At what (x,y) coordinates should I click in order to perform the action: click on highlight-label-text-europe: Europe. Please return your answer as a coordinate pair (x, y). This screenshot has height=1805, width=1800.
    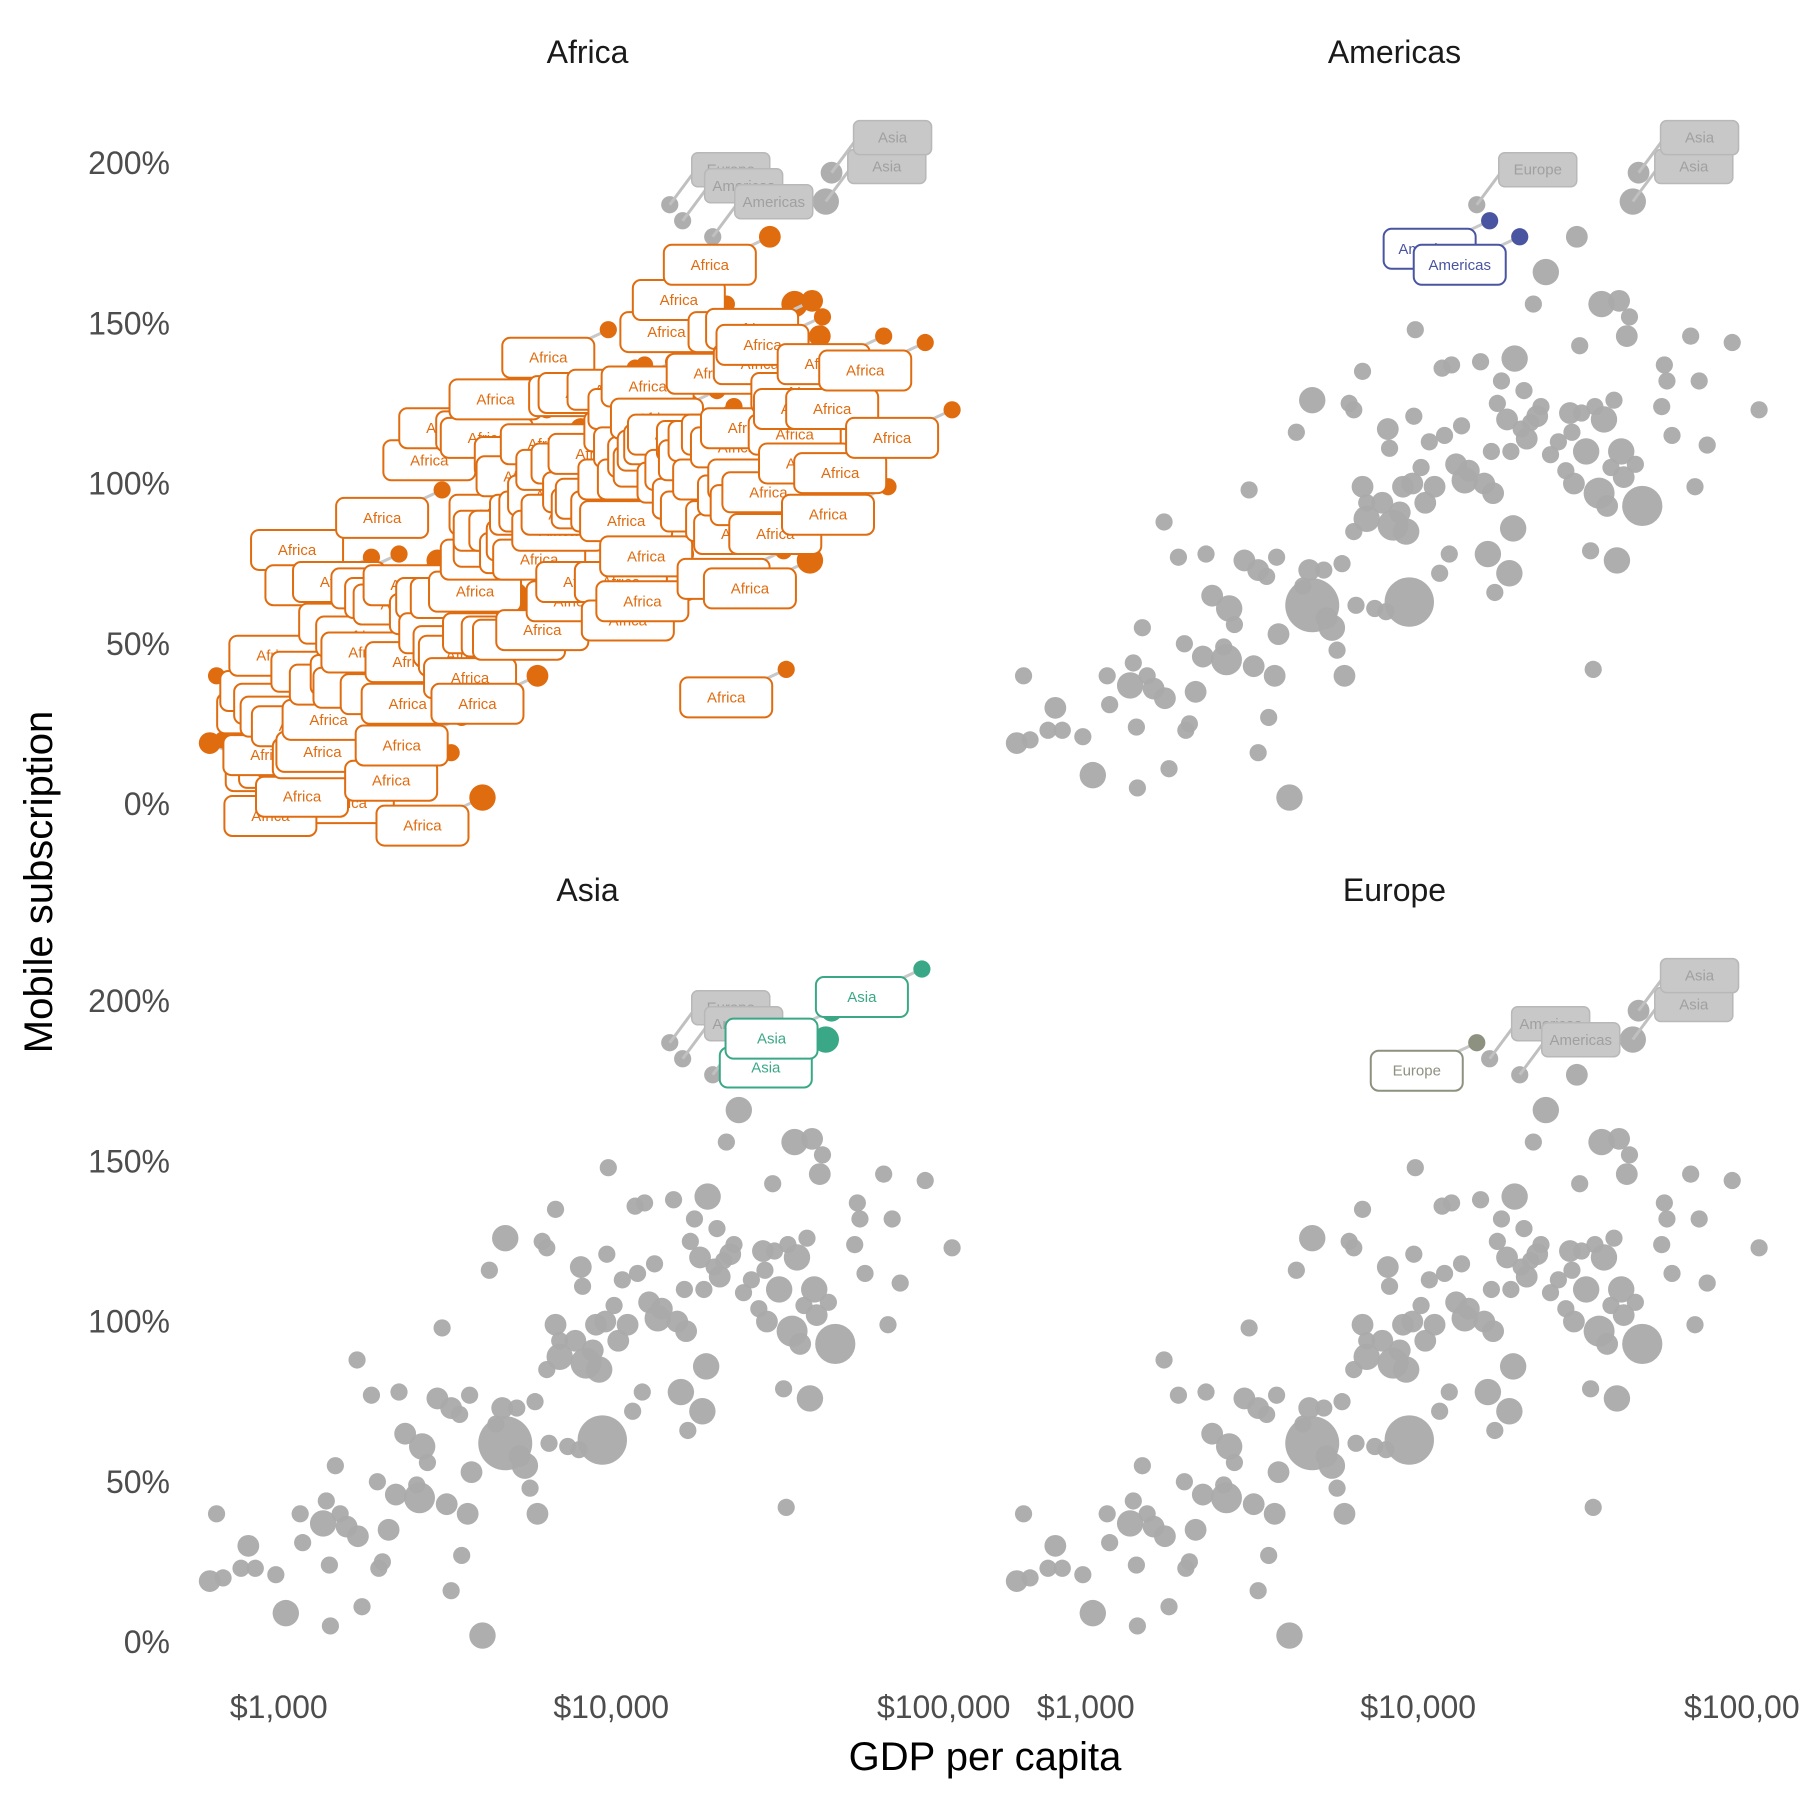
    Looking at the image, I should click on (1417, 1071).